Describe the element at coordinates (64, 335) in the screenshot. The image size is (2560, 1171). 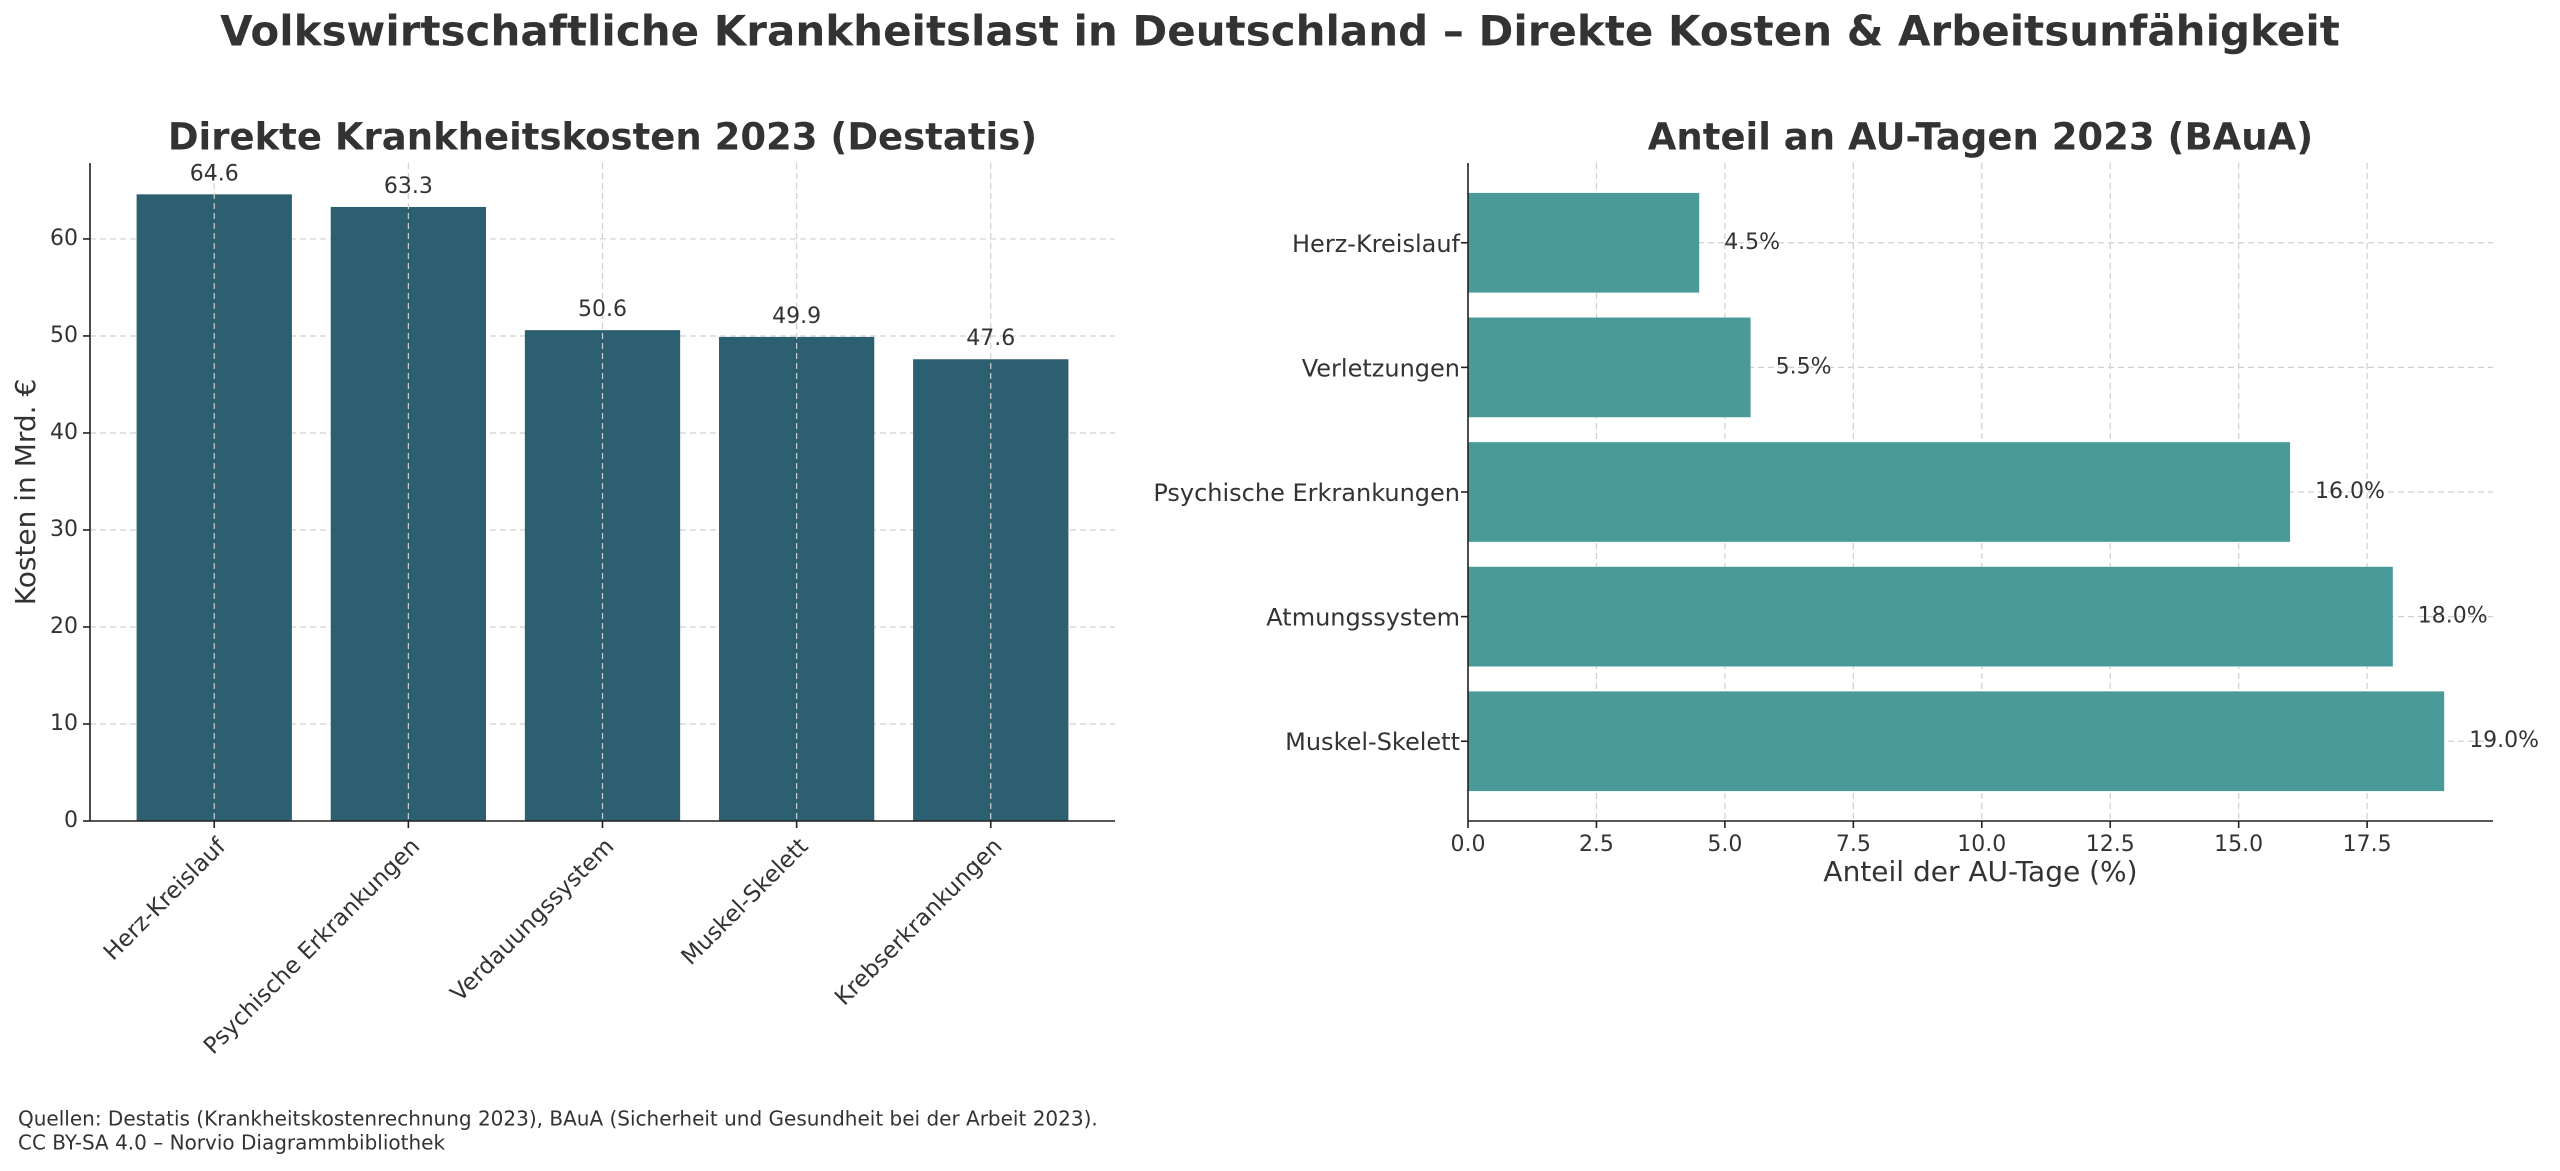
I see `y-tick-label: 50` at that location.